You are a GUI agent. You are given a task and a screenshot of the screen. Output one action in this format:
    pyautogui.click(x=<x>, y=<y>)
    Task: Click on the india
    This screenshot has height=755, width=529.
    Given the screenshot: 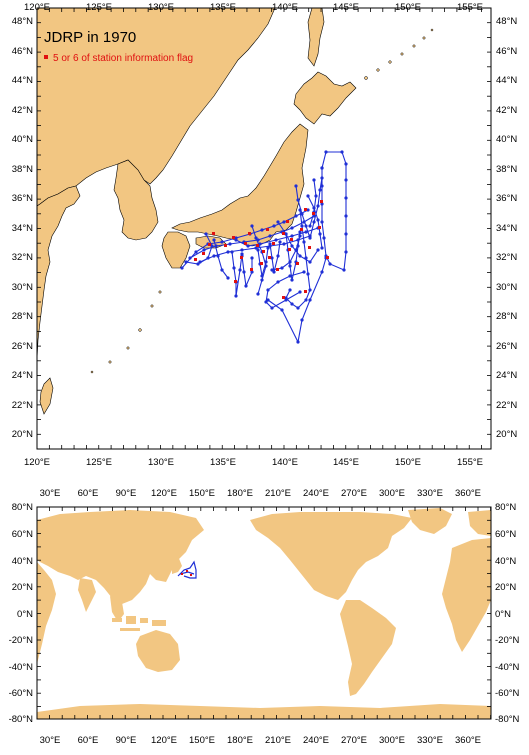 What is the action you would take?
    pyautogui.click(x=87, y=595)
    